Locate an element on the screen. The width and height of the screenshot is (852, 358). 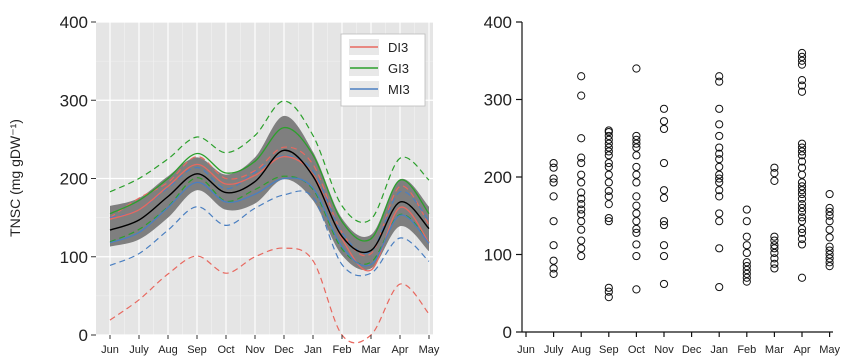
envelope-di3-upper is located at coordinates (269, 201).